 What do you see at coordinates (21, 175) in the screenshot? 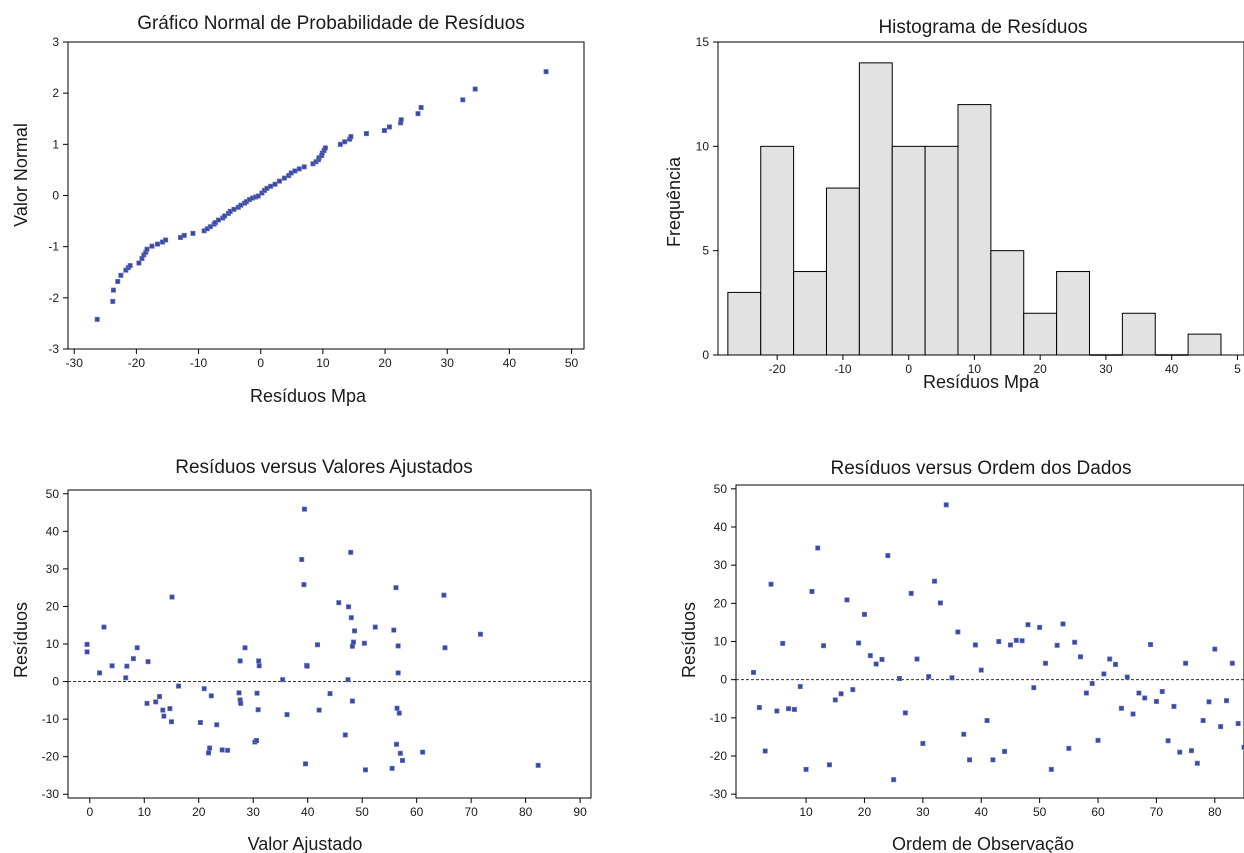
I see `y-axis-label: Valor Normal` at bounding box center [21, 175].